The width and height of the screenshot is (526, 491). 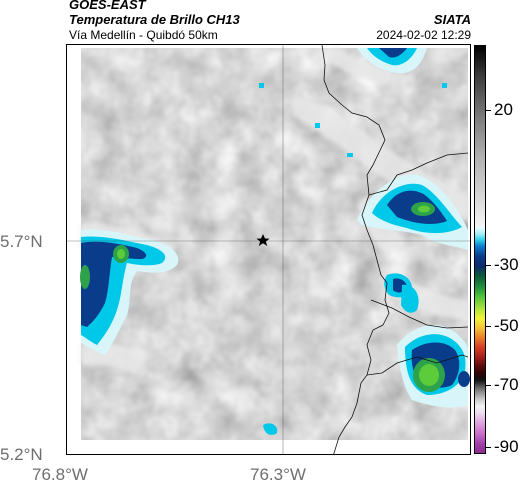 I want to click on star-marker, so click(x=263, y=240).